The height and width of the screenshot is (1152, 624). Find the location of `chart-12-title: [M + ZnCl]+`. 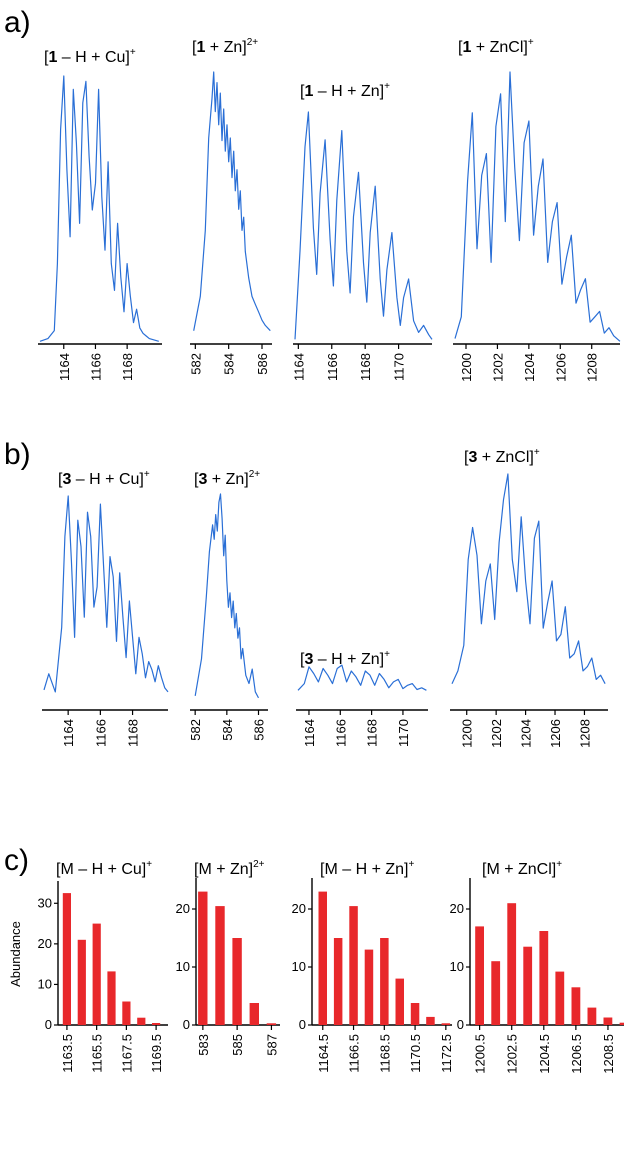

chart-12-title: [M + ZnCl]+ is located at coordinates (522, 868).